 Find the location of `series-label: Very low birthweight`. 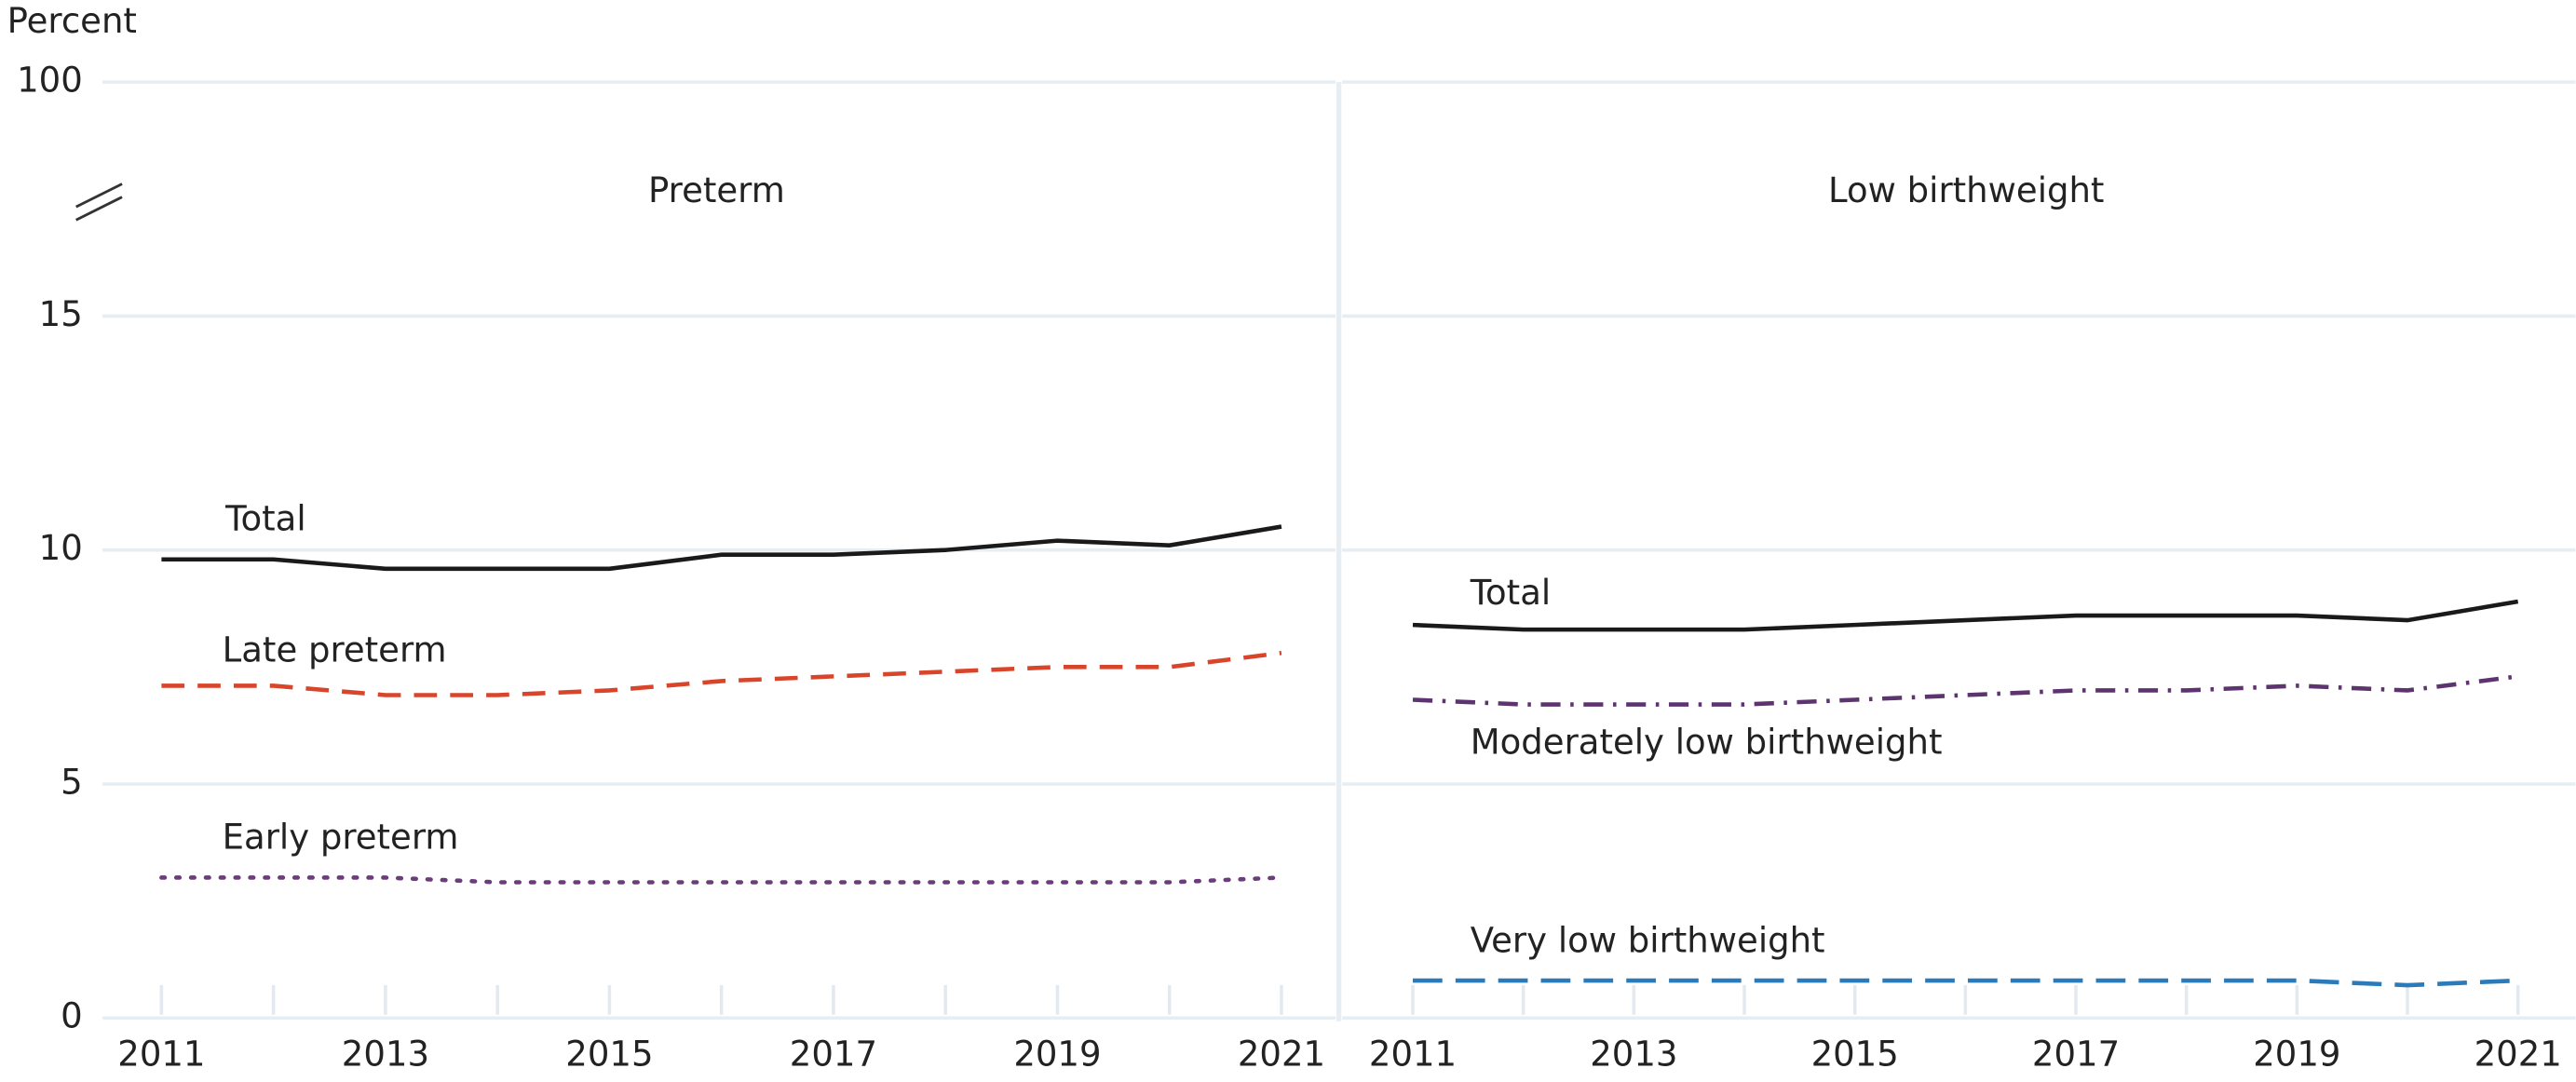

series-label: Very low birthweight is located at coordinates (1648, 941).